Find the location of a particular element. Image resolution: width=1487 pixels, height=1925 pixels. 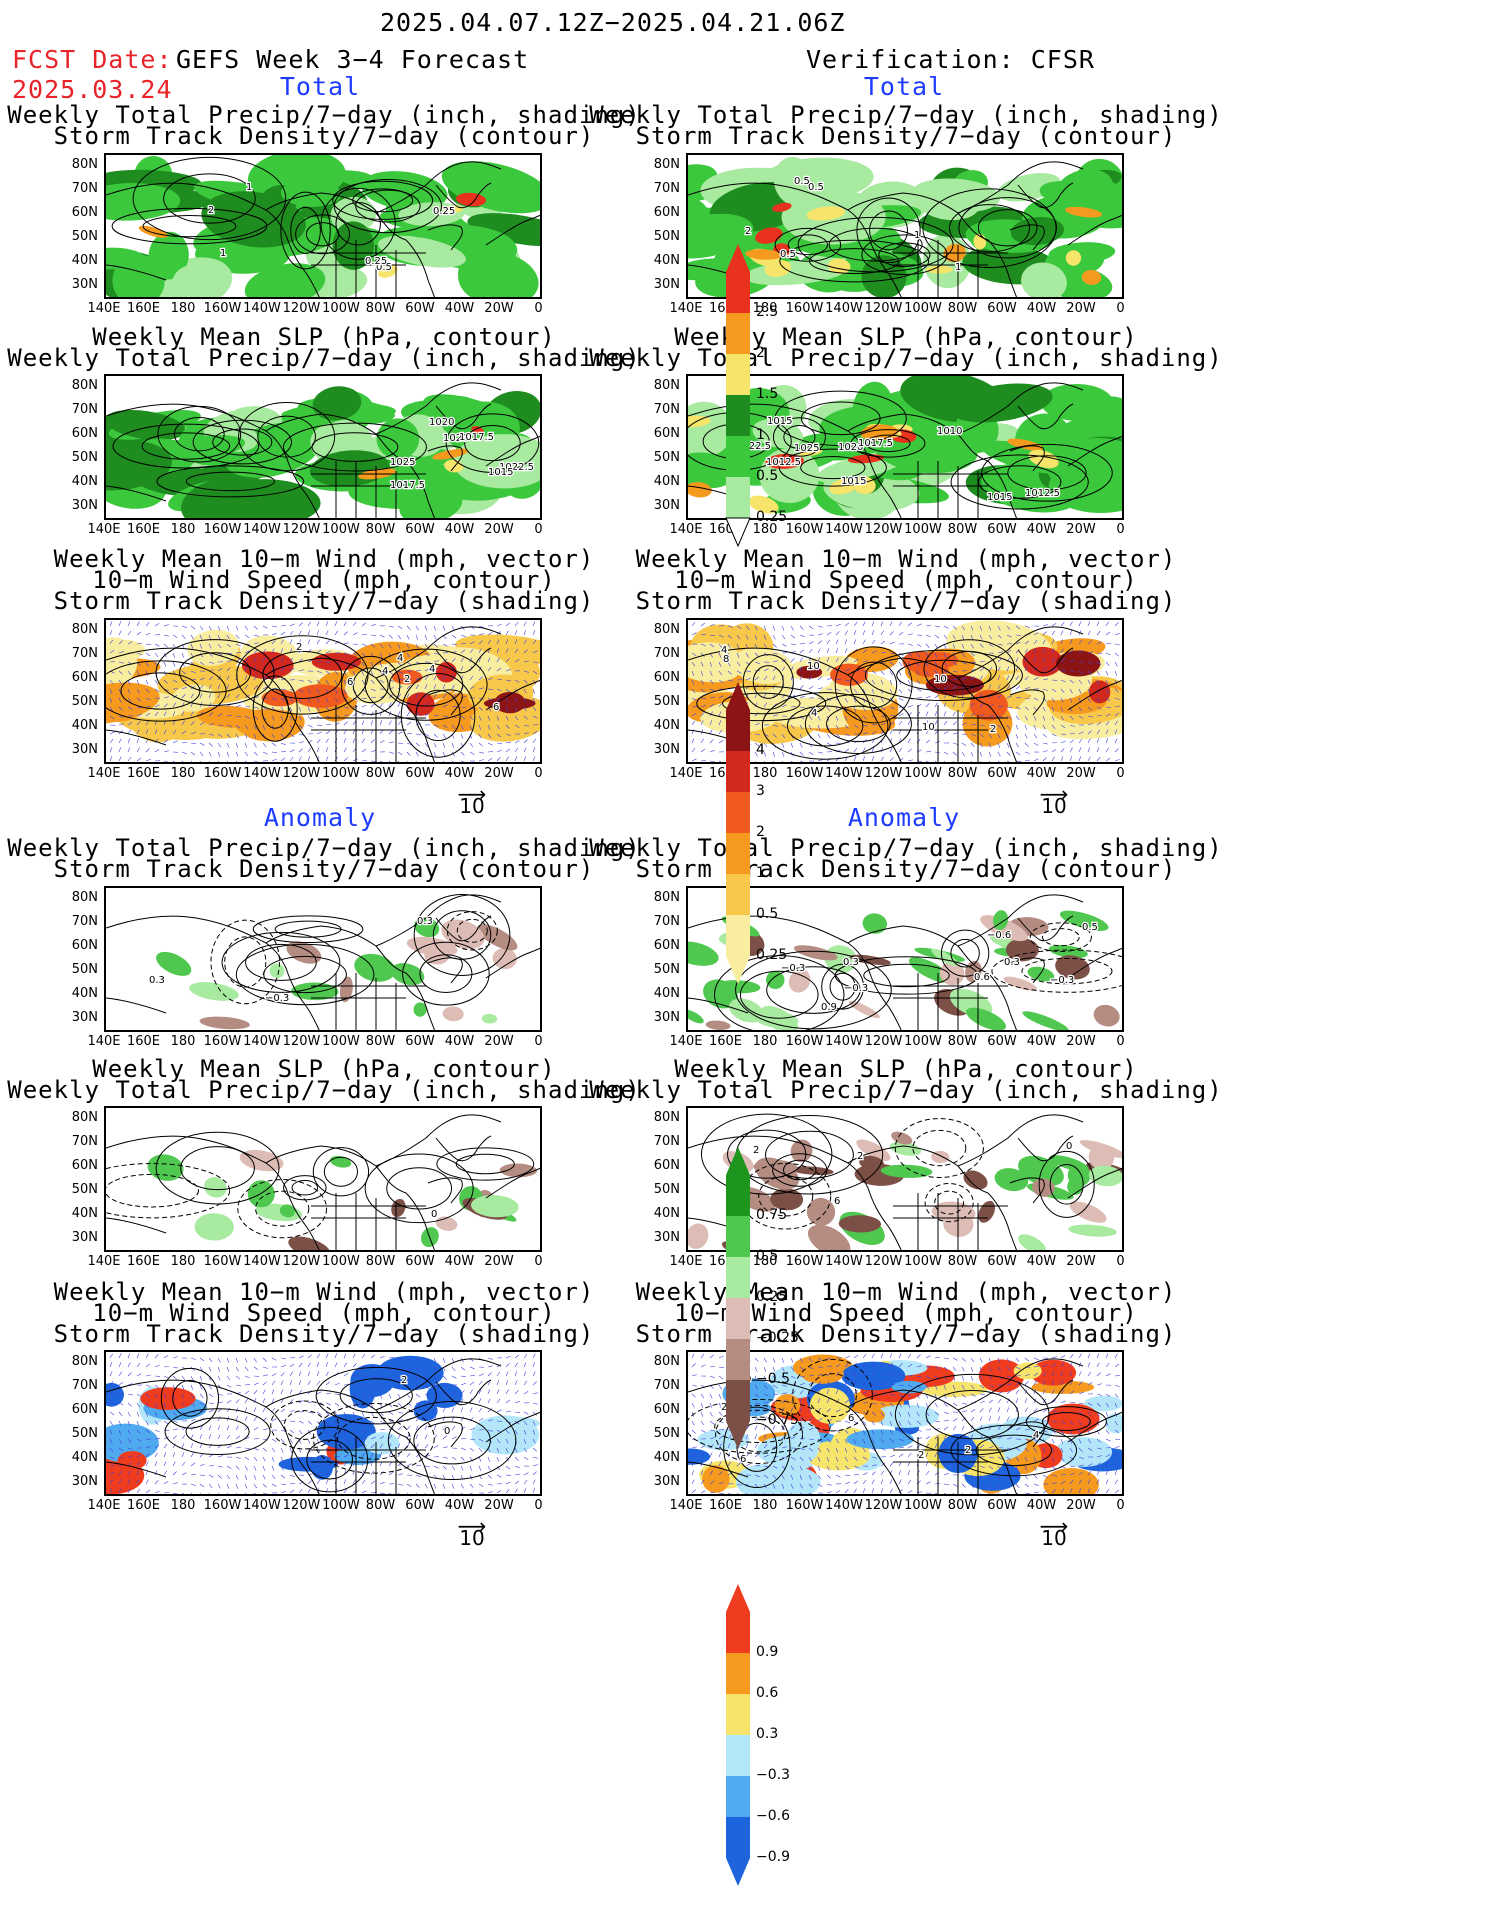

map-panel-l5: 0 is located at coordinates (323, 1179).